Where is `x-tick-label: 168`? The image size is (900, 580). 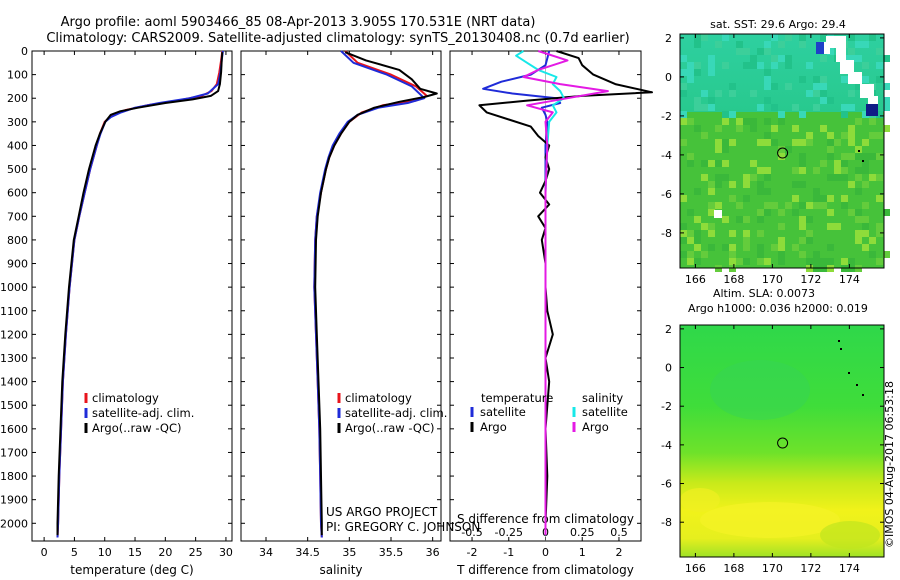 x-tick-label: 168 is located at coordinates (733, 568).